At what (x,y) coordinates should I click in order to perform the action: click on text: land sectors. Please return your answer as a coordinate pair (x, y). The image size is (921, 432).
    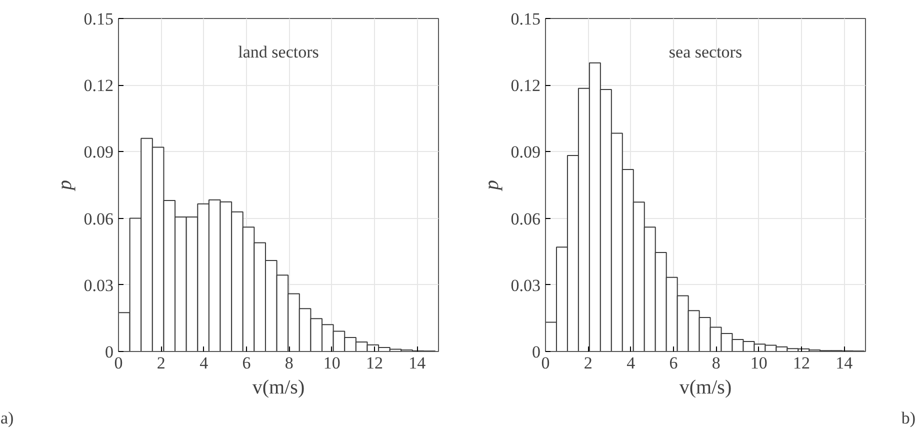
    Looking at the image, I should click on (278, 52).